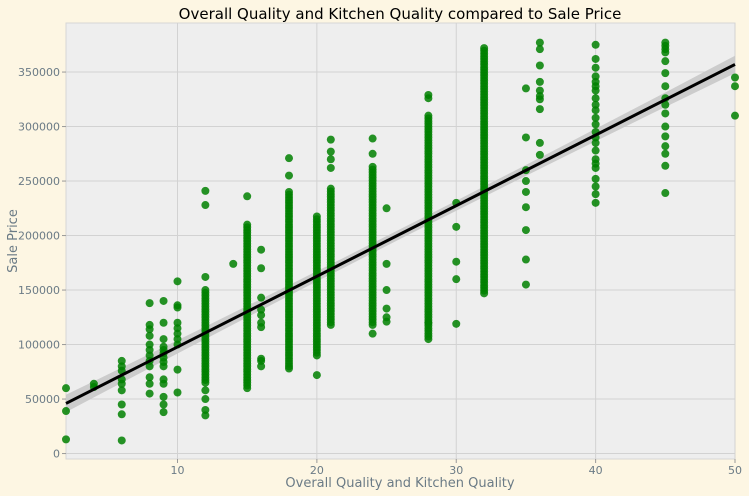 The width and height of the screenshot is (749, 496). Describe the element at coordinates (13, 241) in the screenshot. I see `y-axis-label: Sale Price` at that location.